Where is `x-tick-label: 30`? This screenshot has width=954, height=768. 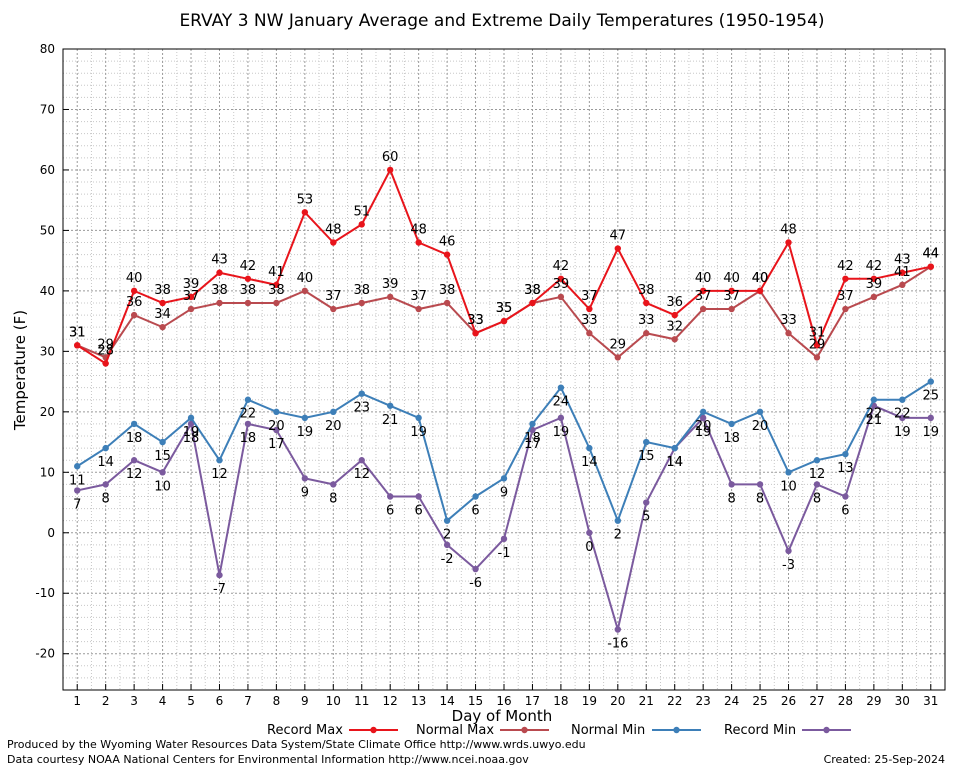
x-tick-label: 30 is located at coordinates (902, 701).